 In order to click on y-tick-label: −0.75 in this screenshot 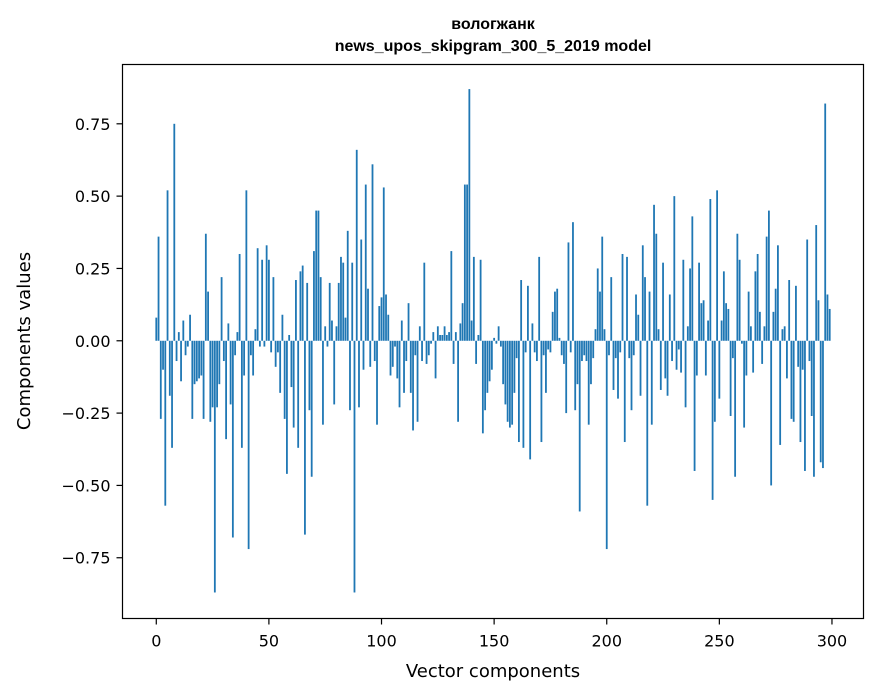, I will do `click(85, 558)`.